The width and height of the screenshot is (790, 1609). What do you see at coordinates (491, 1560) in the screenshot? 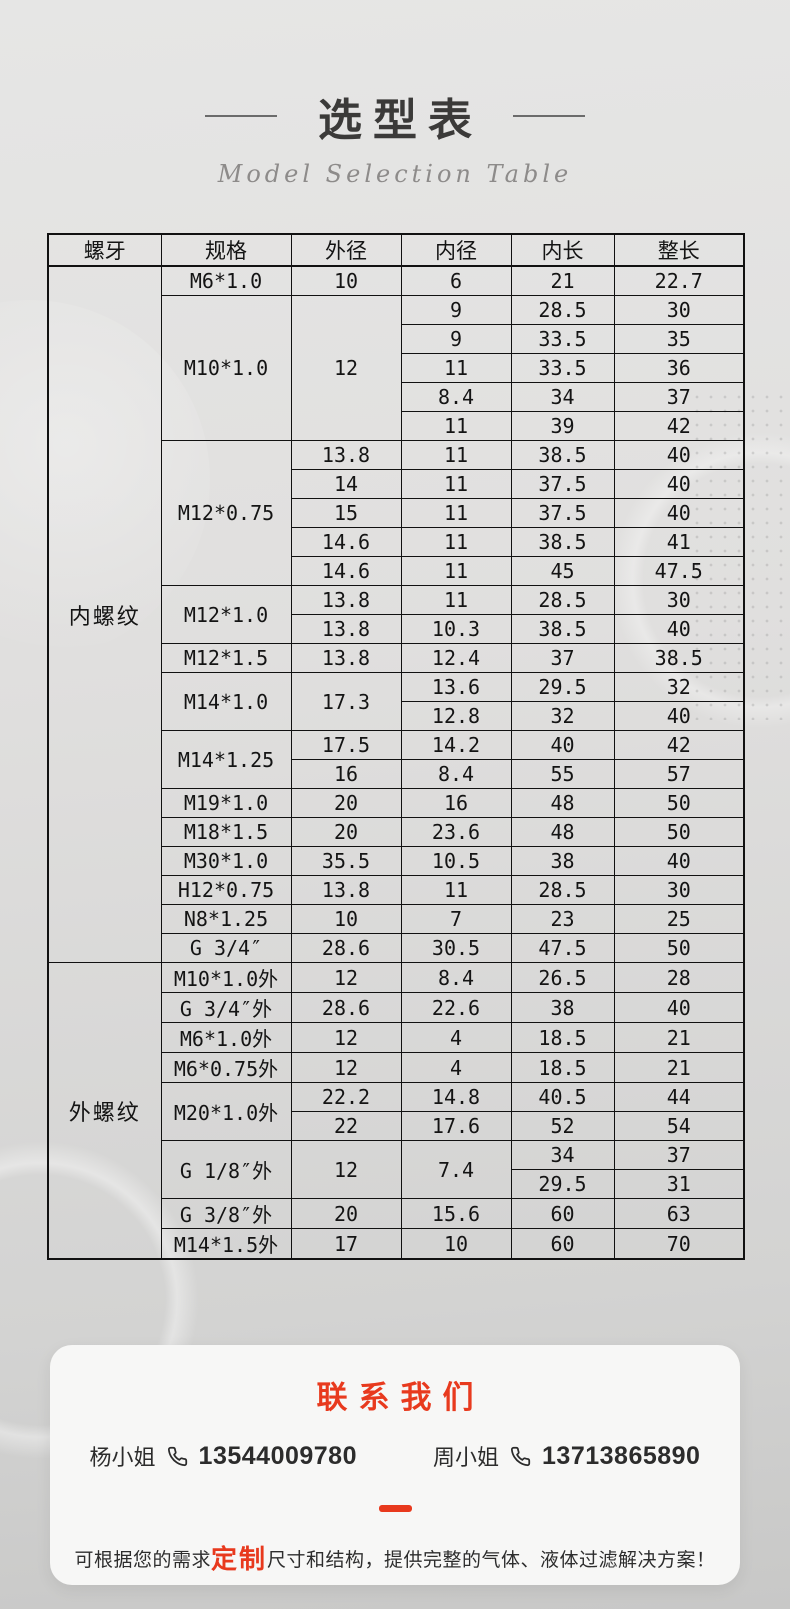
I see `note-suffix: 尺寸和结构，提供完整的气体、液体过滤解决方案！` at bounding box center [491, 1560].